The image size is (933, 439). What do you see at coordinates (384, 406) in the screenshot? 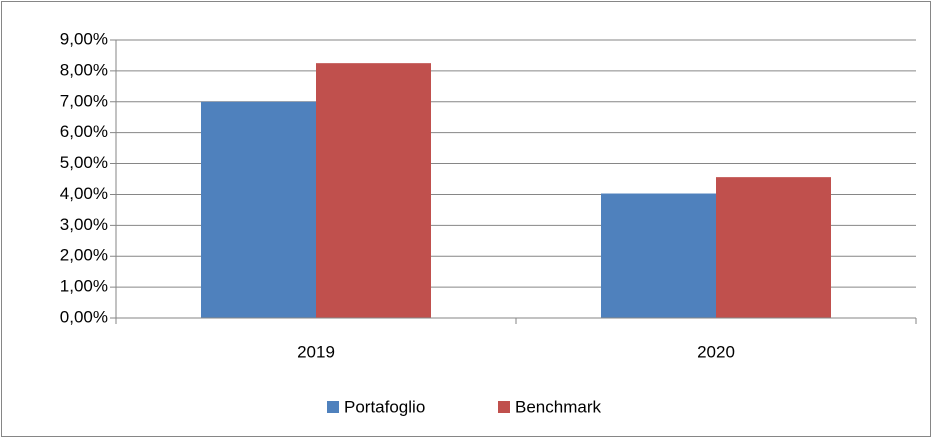
I see `legend-label: Portafoglio` at bounding box center [384, 406].